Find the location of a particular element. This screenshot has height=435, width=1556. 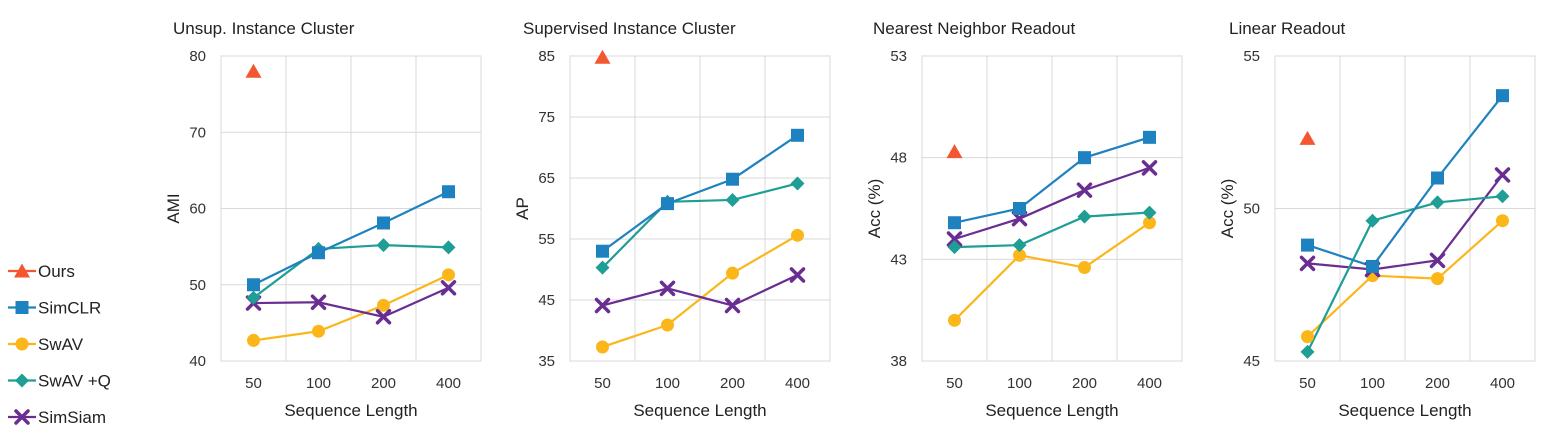

legend-item: SwAV +Q is located at coordinates (59, 381).